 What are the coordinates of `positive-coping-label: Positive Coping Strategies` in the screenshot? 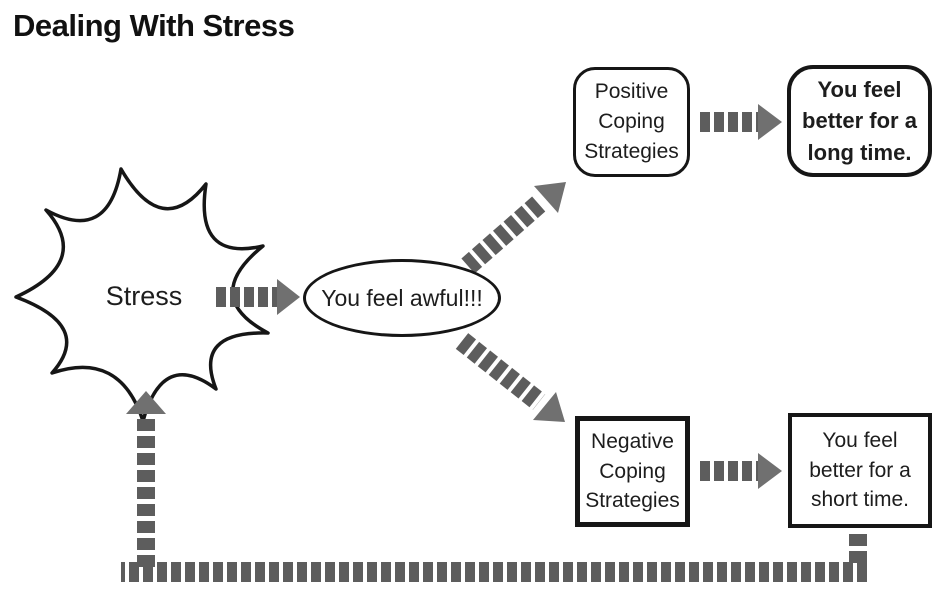 It's located at (631, 121).